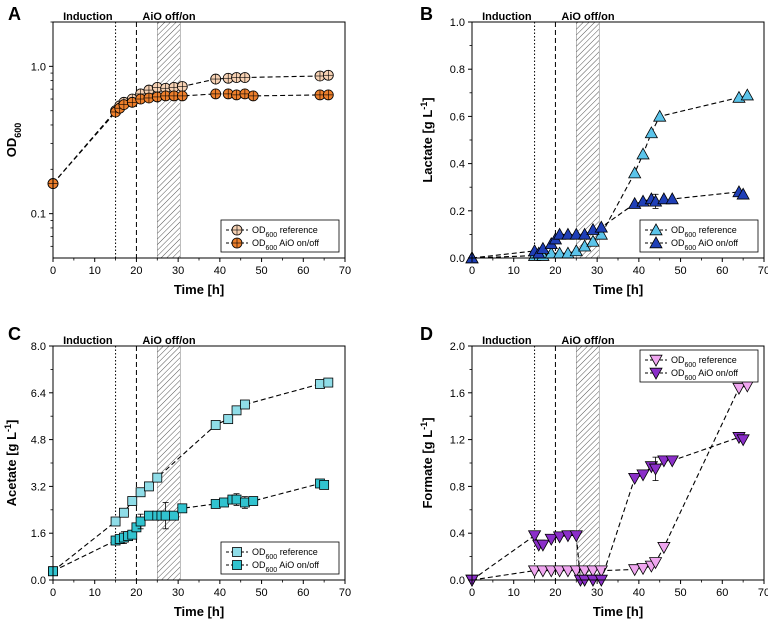 The image size is (768, 626). Describe the element at coordinates (345, 593) in the screenshot. I see `panel-c-xtick-label: 70` at that location.